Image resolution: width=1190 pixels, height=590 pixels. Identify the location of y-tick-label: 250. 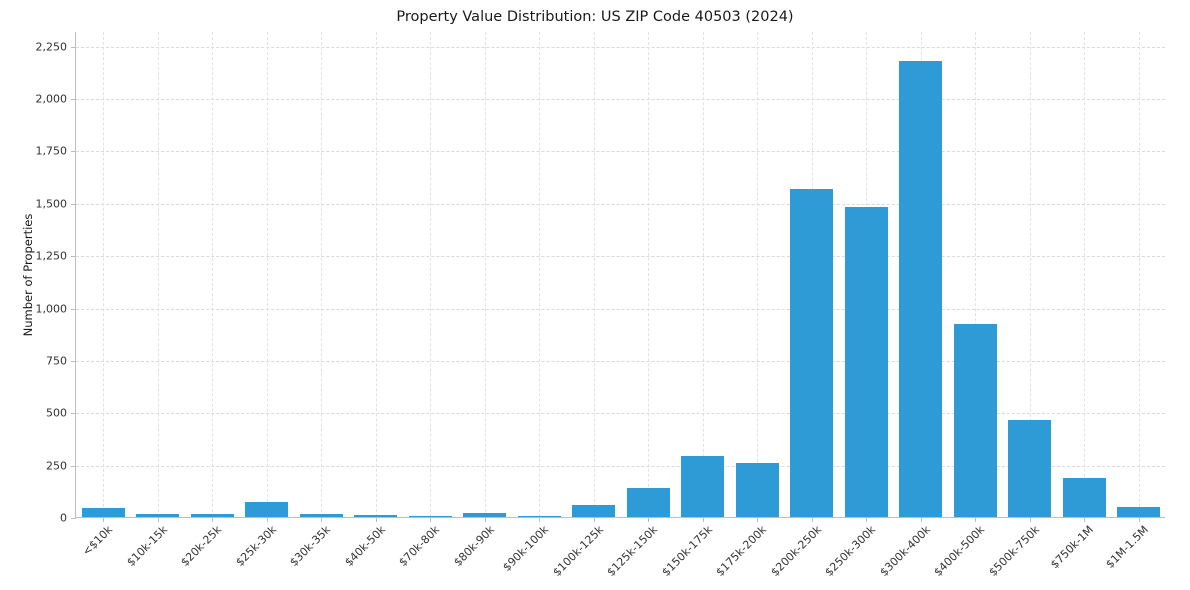
(56, 466).